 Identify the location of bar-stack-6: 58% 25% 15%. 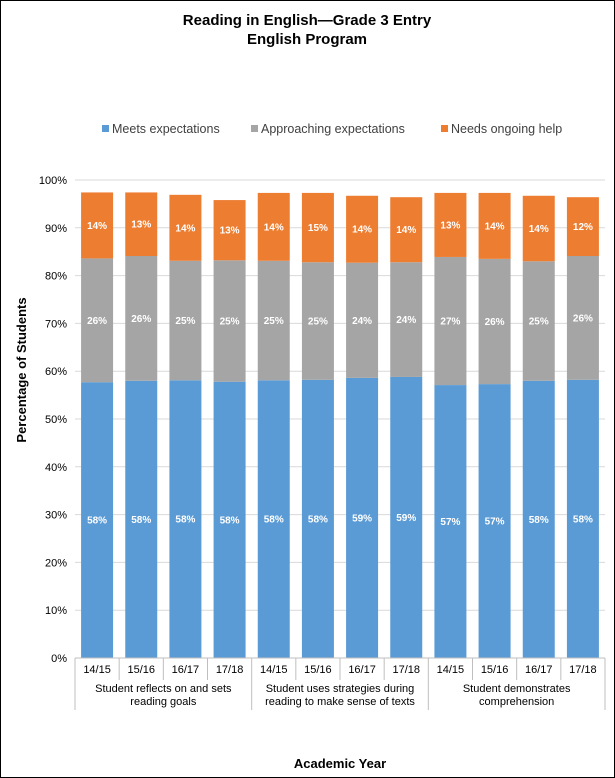
(317, 425).